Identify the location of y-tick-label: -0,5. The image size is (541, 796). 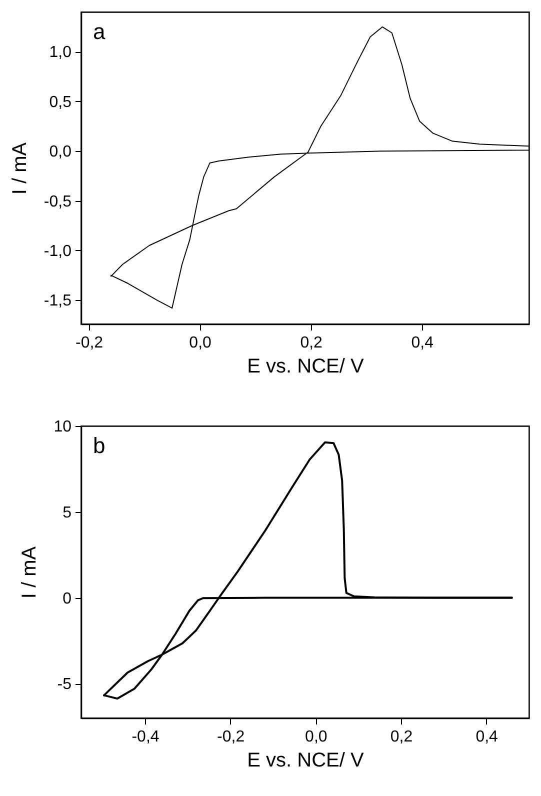
(58, 201).